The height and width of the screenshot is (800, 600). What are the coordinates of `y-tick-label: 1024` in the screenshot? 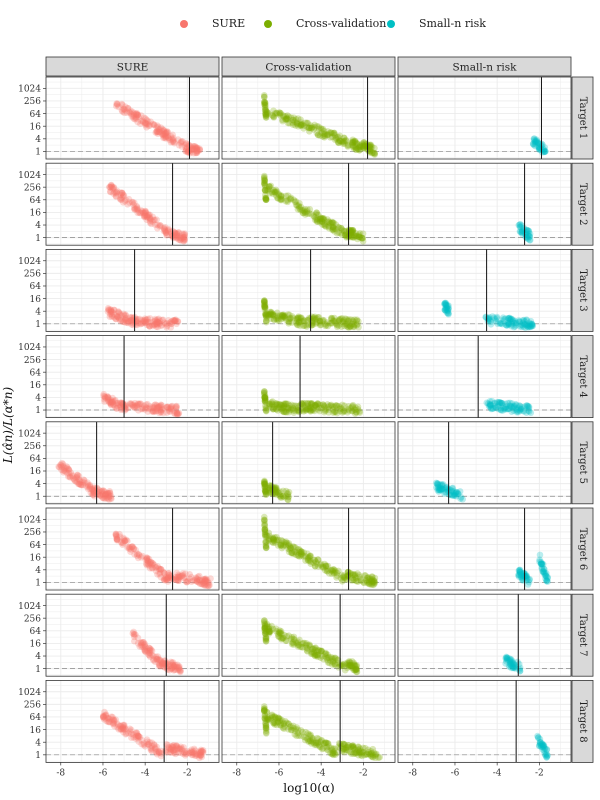 It's located at (29, 607).